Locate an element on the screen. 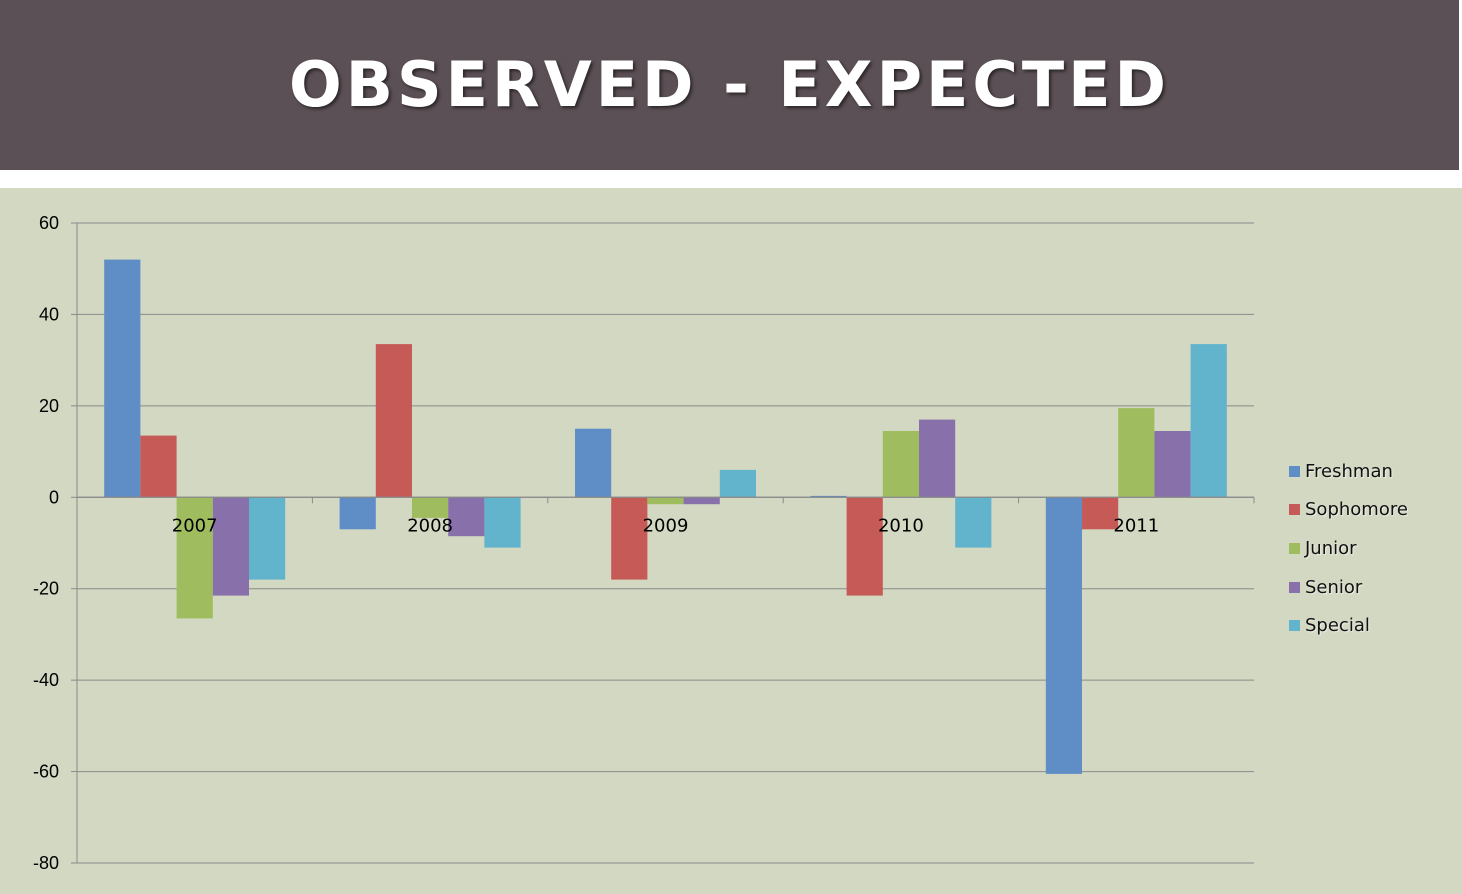  bar-special-2010 is located at coordinates (973, 522).